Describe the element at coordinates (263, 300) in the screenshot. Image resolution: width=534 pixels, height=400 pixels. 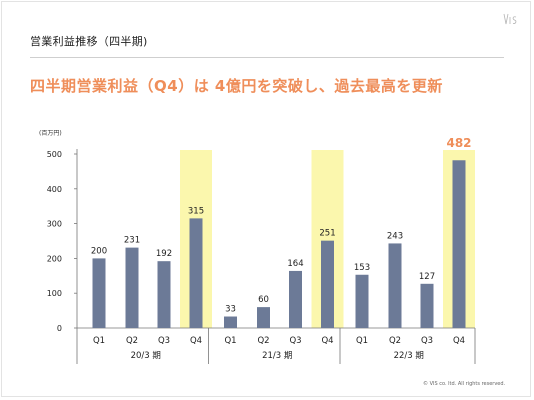
I see `value-label: 60` at that location.